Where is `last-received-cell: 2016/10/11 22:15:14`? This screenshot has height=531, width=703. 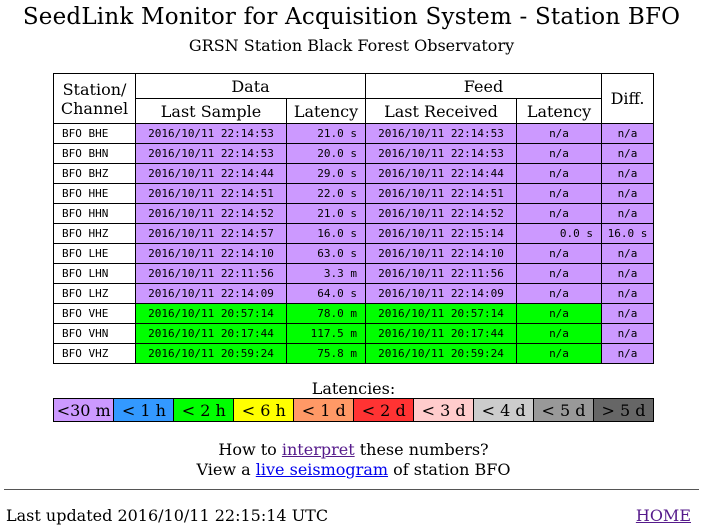
last-received-cell: 2016/10/11 22:15:14 is located at coordinates (441, 233).